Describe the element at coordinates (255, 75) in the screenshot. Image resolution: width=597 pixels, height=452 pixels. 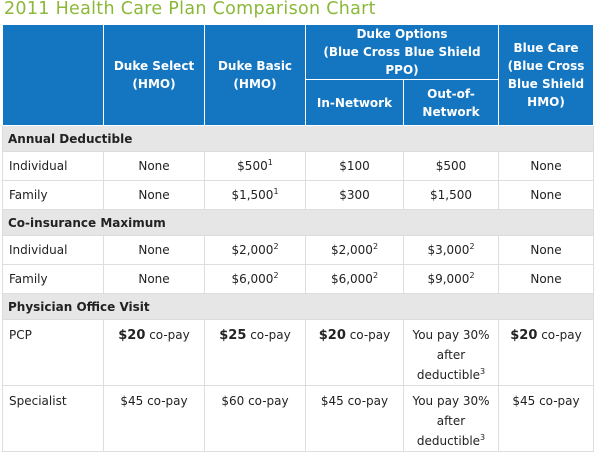
I see `header-duke-basic: Duke Basic (HMO)` at that location.